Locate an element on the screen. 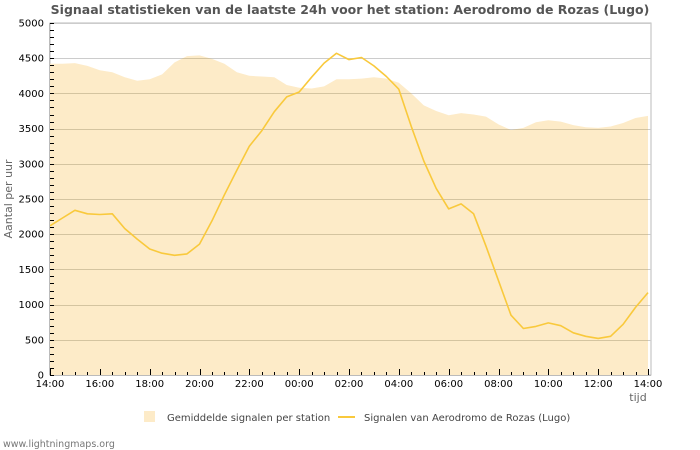 The image size is (700, 450). x-tick-label: 22:00 is located at coordinates (249, 384).